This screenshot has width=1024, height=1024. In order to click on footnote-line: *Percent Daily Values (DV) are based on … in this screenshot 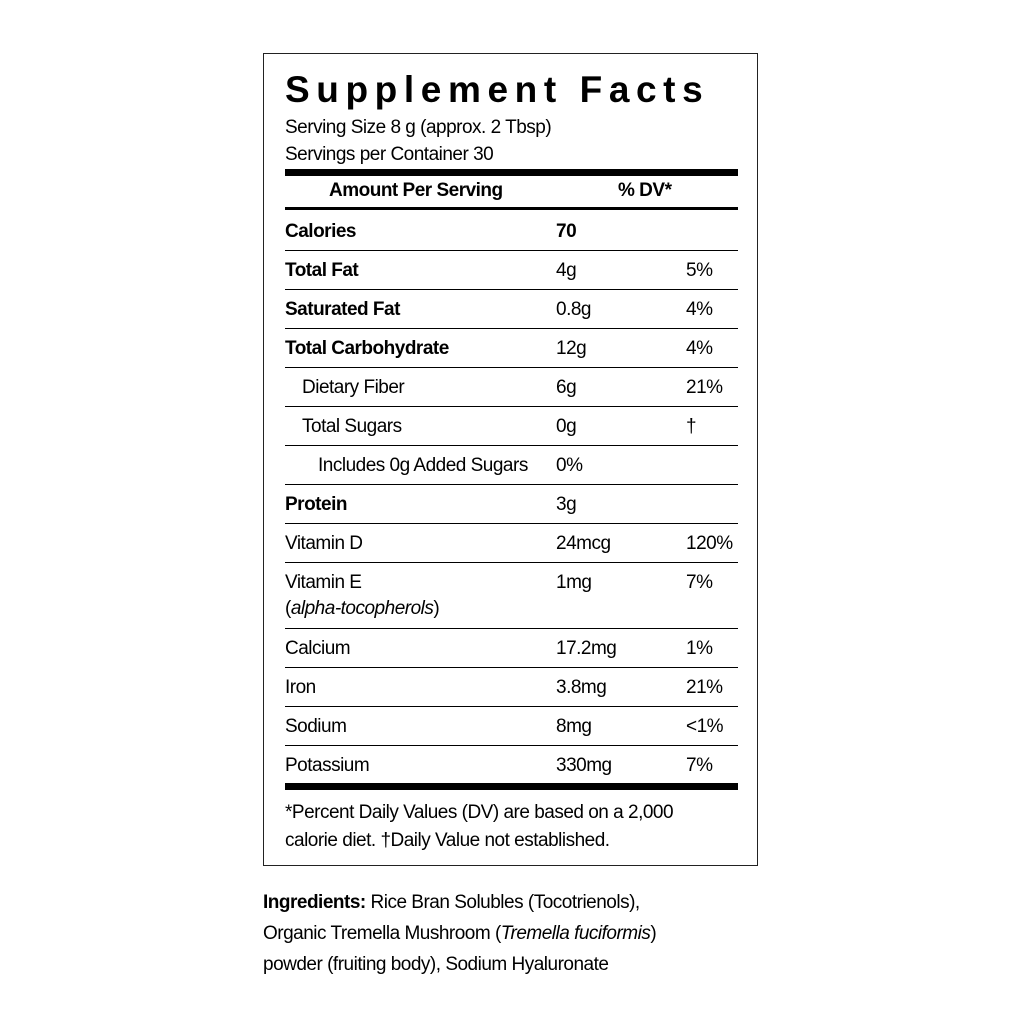, I will do `click(479, 812)`.